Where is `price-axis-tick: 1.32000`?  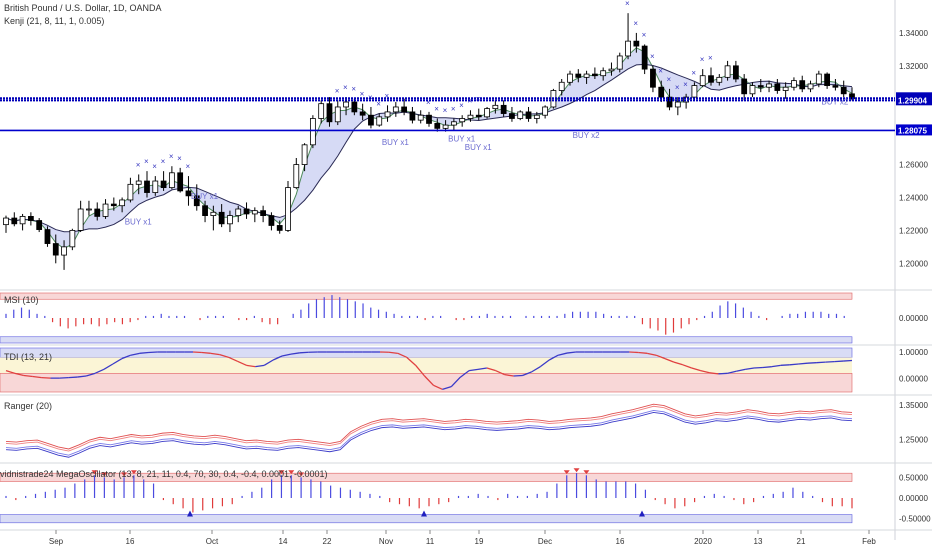
price-axis-tick: 1.32000 is located at coordinates (913, 66).